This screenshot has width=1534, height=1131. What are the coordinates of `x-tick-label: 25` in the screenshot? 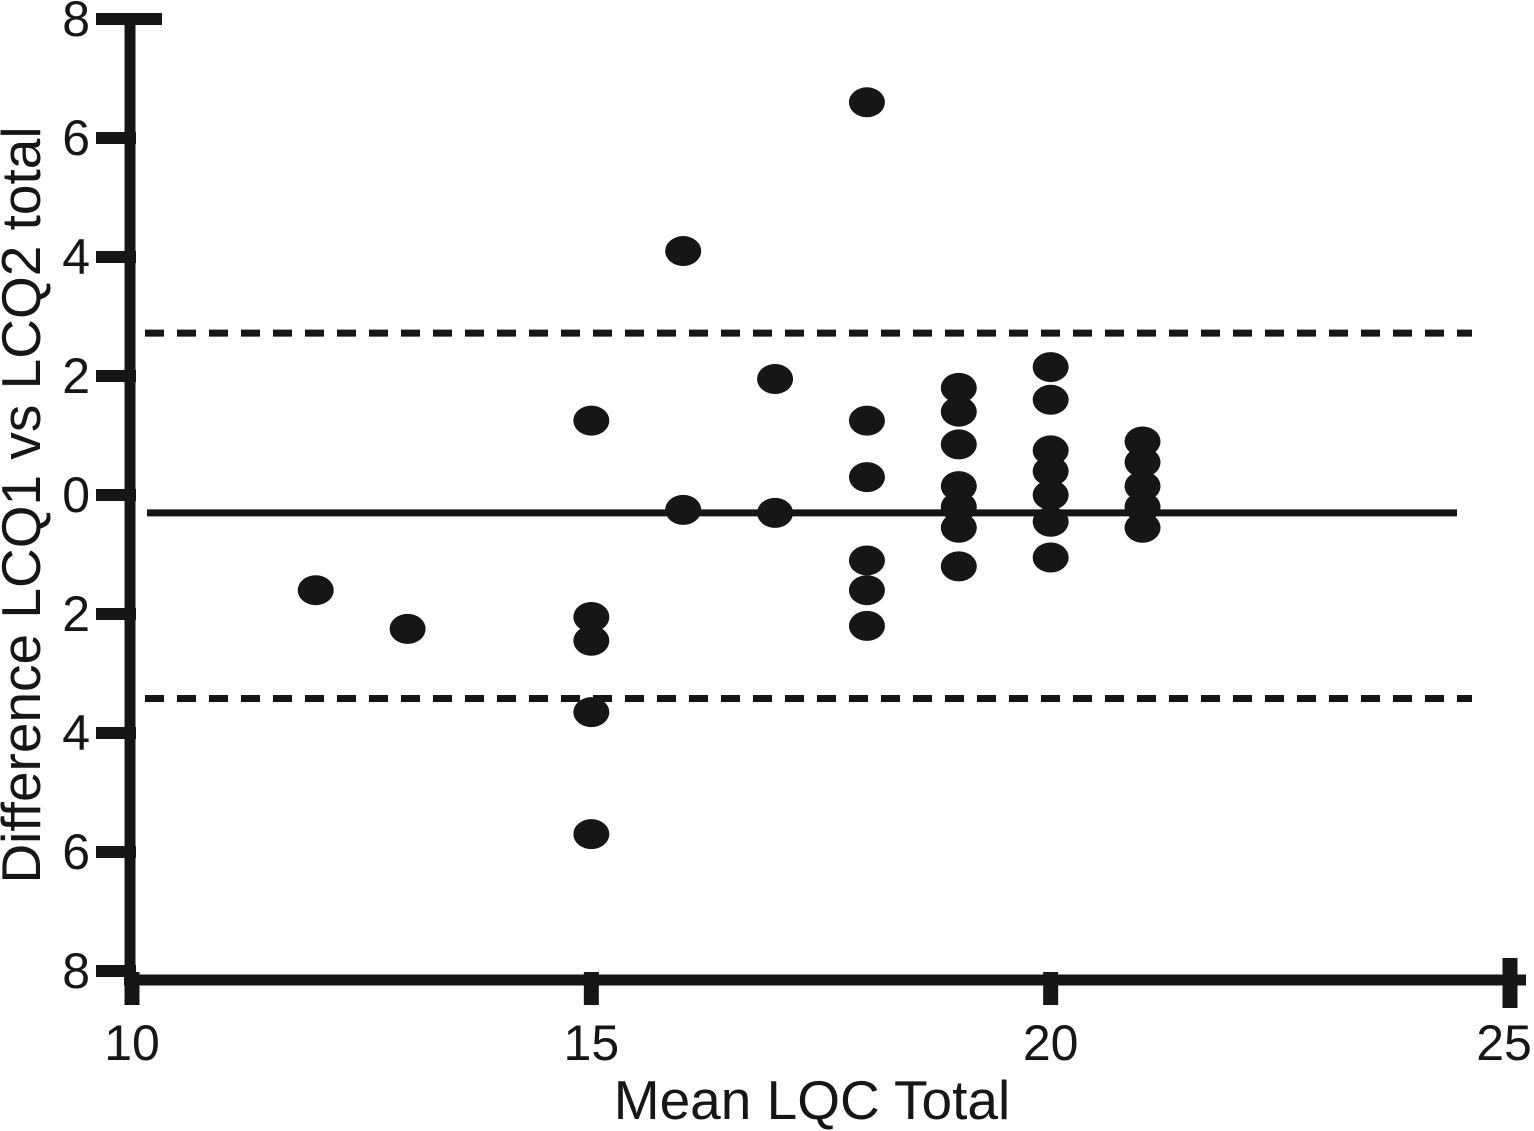 It's located at (1504, 1043).